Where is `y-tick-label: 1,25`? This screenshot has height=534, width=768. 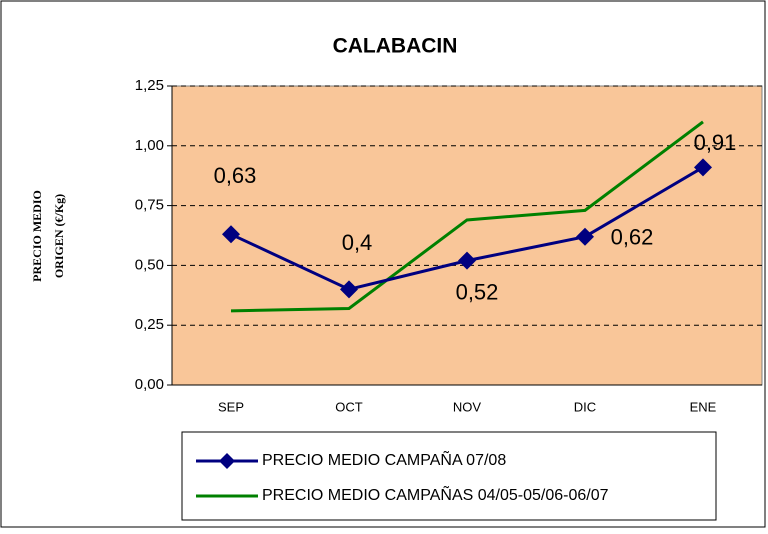 y-tick-label: 1,25 is located at coordinates (149, 85).